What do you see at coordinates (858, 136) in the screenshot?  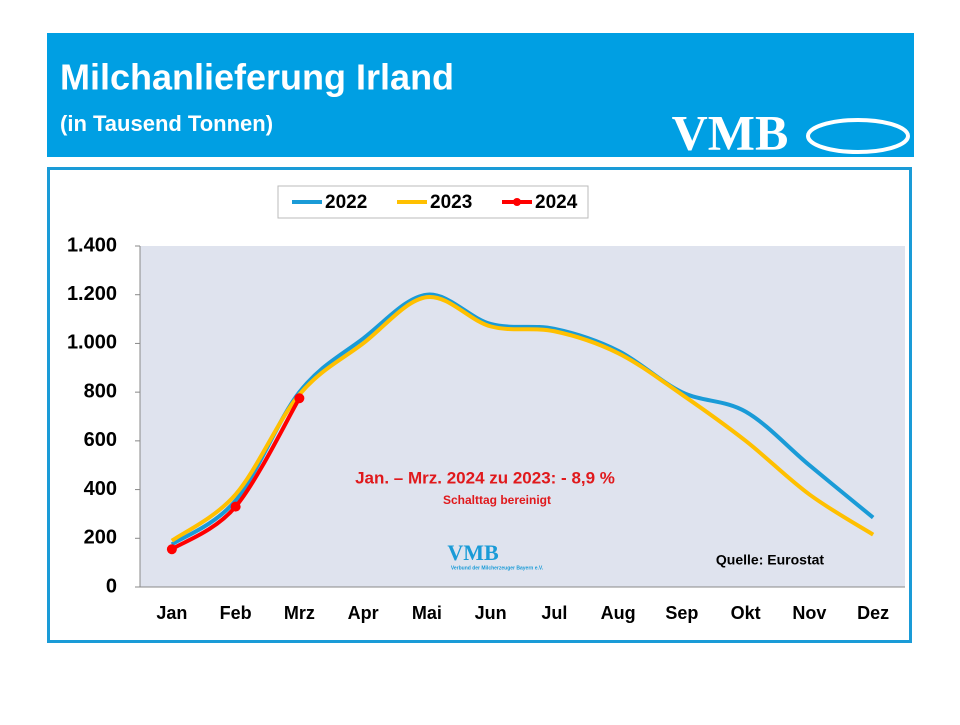 I see `logo-swoosh` at bounding box center [858, 136].